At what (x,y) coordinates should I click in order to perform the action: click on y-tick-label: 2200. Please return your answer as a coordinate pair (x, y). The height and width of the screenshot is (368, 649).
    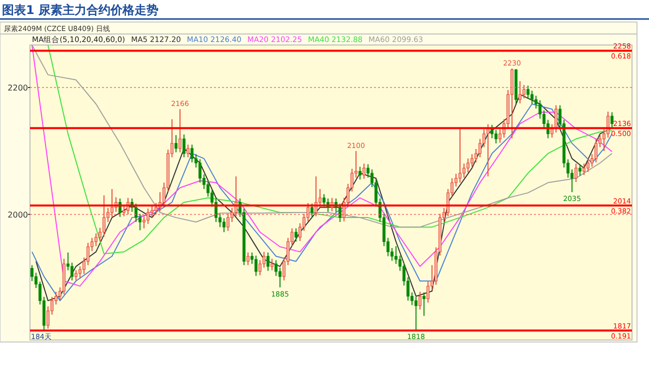
    Looking at the image, I should click on (18, 88).